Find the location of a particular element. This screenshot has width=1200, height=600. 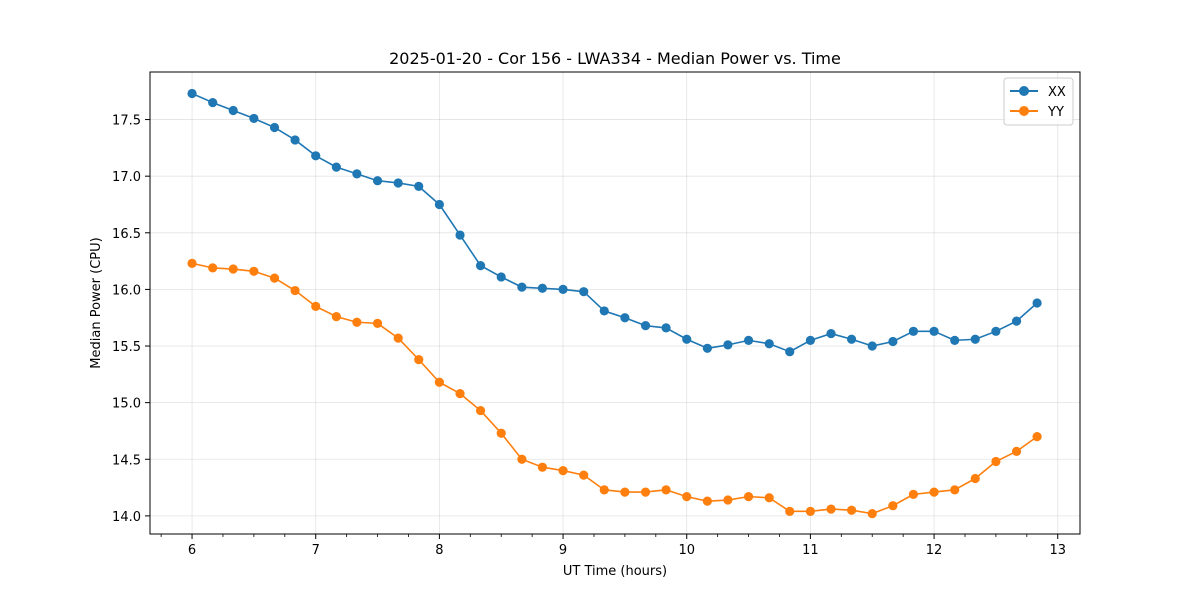

y-tick-label: 14.0 is located at coordinates (126, 517).